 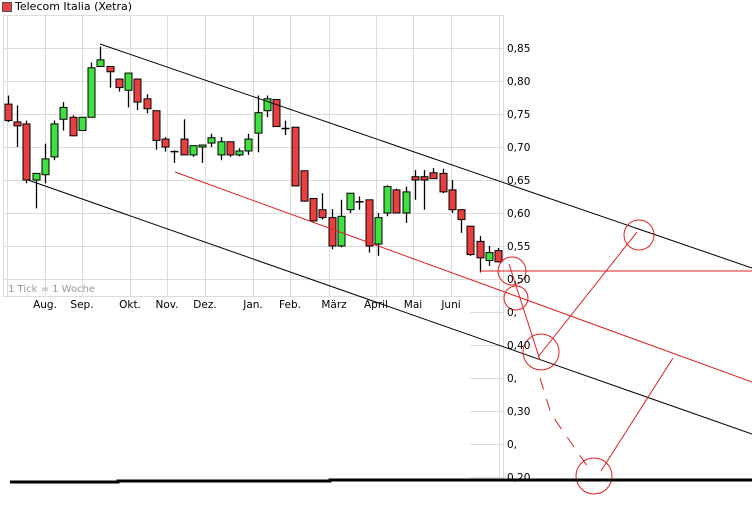 What do you see at coordinates (74, 6) in the screenshot?
I see `chart-title-text: Telecom Italia (Xetra)` at bounding box center [74, 6].